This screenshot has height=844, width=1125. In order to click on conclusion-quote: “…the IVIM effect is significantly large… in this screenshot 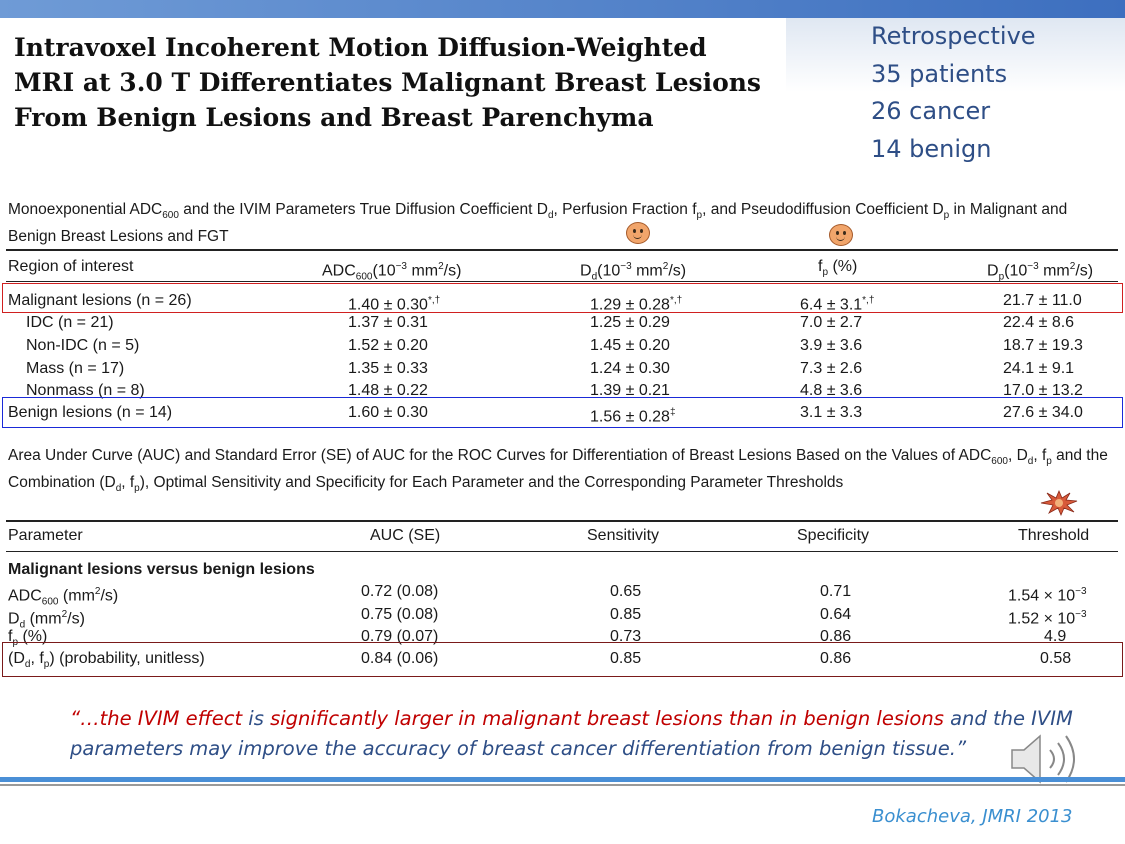, I will do `click(571, 733)`.